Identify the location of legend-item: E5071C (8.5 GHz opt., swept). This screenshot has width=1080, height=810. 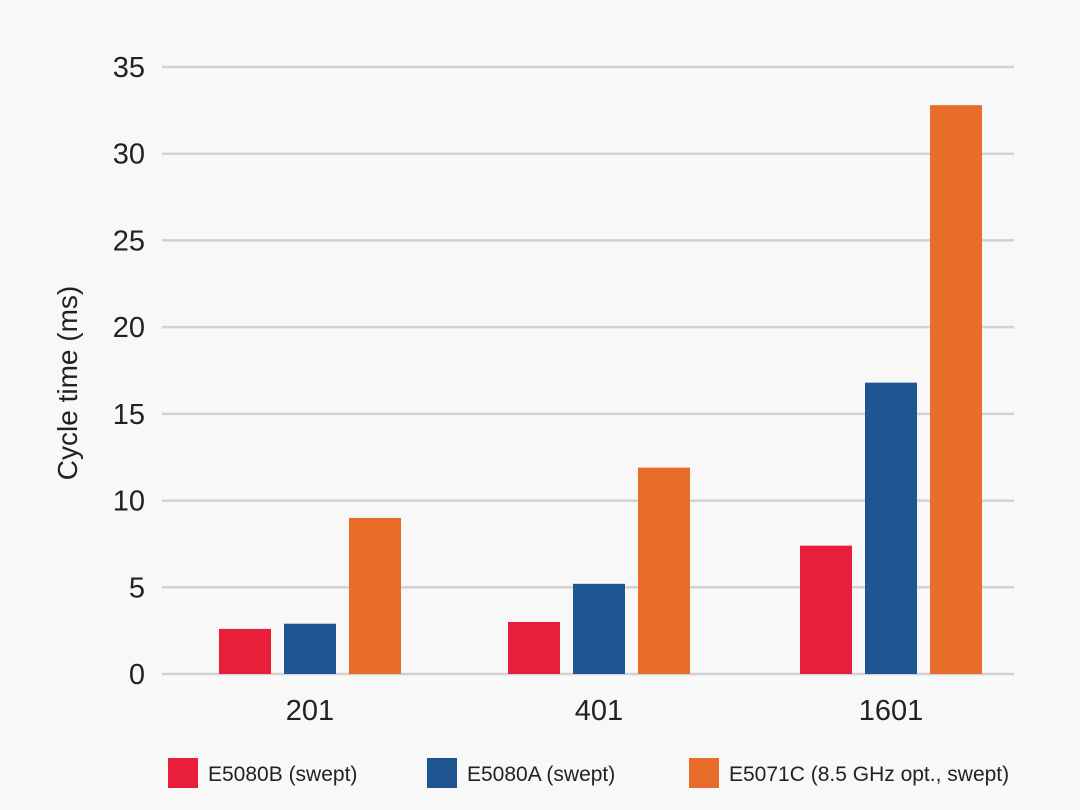
(849, 773).